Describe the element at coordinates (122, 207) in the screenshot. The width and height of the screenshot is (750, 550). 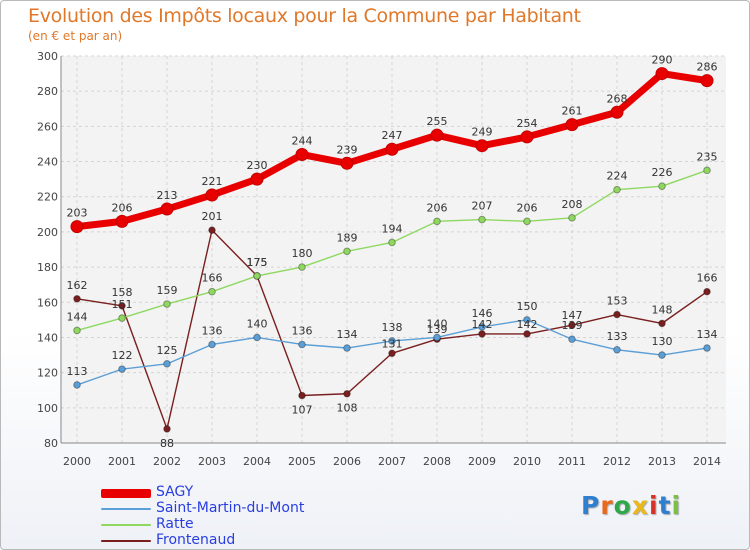
I see `data-label-sagy: 206` at that location.